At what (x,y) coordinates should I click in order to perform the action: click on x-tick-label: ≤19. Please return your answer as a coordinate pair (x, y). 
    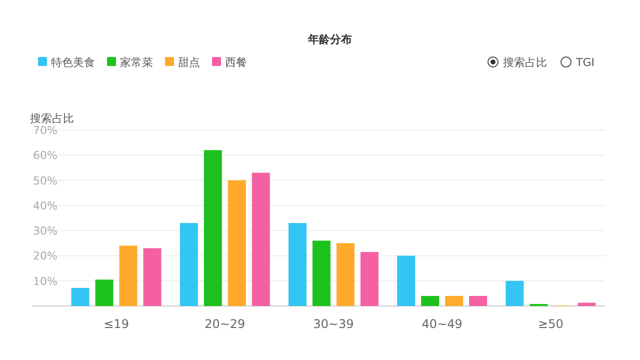
    Looking at the image, I should click on (116, 324).